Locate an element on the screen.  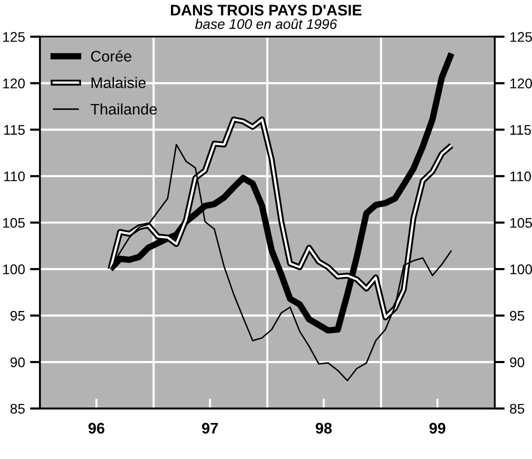
y-tick-label: 90 is located at coordinates (17, 362).